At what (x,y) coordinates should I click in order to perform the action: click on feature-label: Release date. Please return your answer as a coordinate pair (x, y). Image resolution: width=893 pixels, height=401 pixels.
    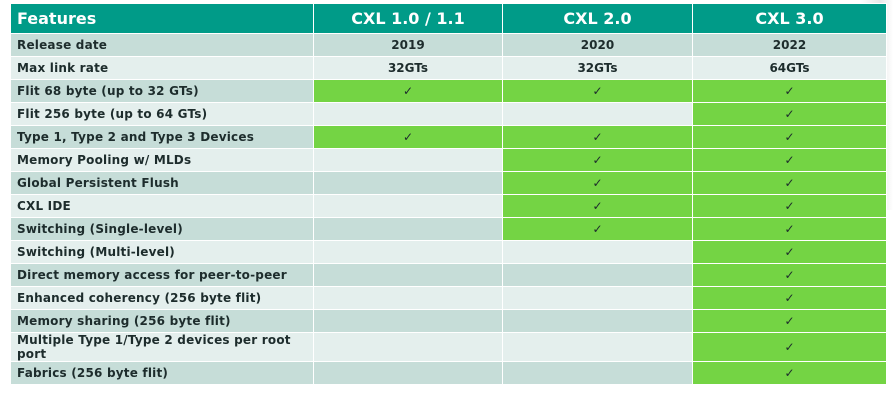
    Looking at the image, I should click on (162, 45).